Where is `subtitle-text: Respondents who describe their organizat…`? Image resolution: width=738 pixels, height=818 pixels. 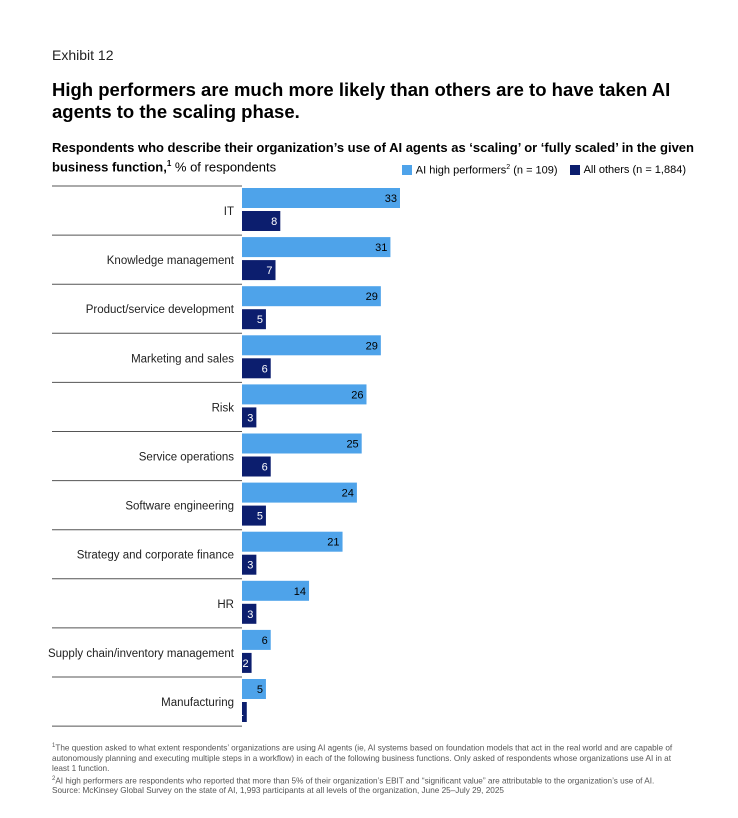
subtitle-text: Respondents who describe their organizat… is located at coordinates (373, 157).